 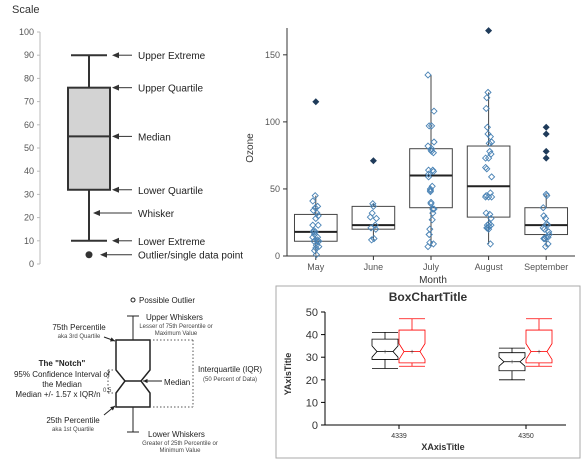 I want to click on lower-whiskers-sub-1: Greater of 25th Percentile or, so click(x=180, y=444).